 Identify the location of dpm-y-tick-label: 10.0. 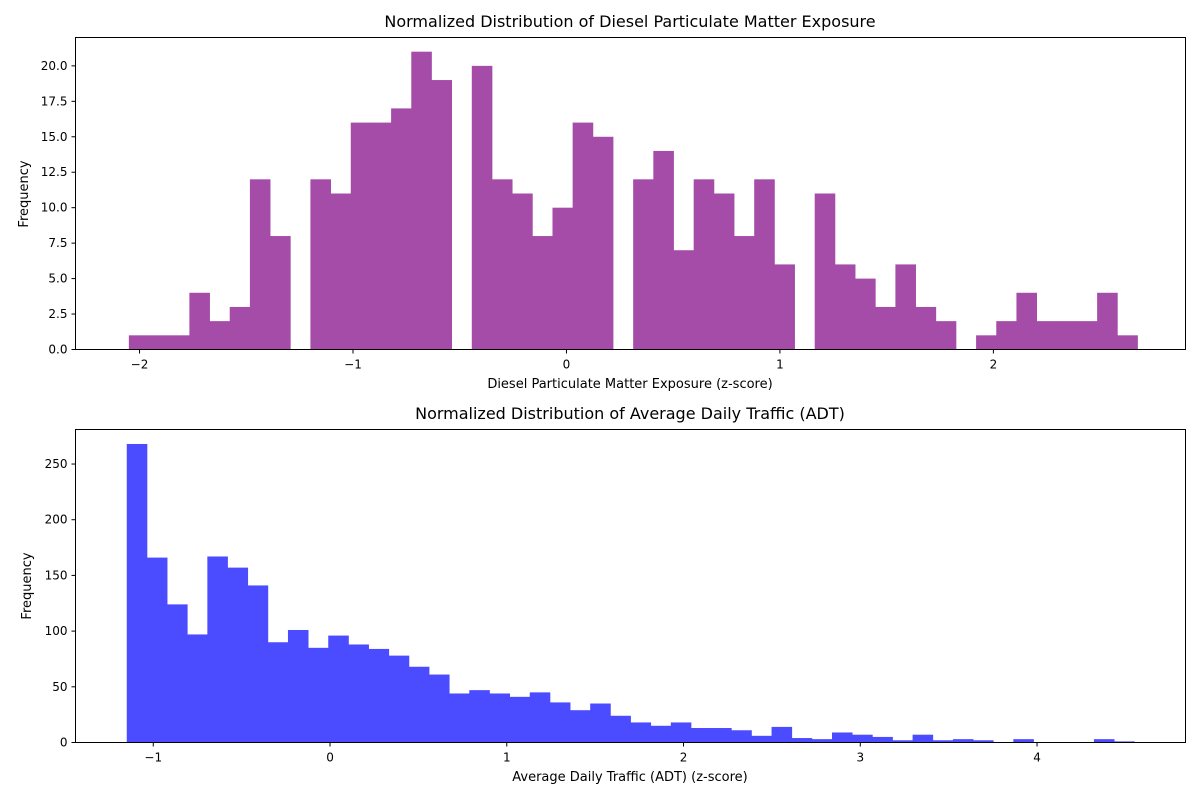
(54, 208).